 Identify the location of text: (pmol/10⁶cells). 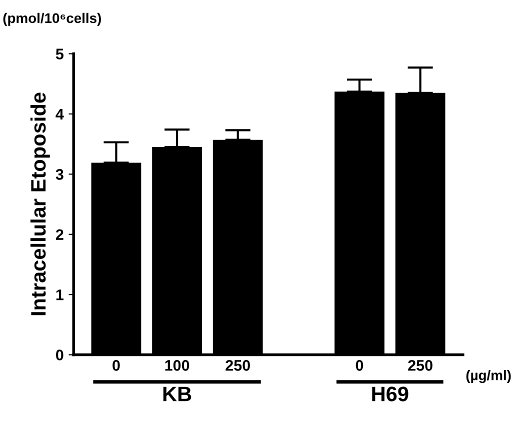
(52, 19).